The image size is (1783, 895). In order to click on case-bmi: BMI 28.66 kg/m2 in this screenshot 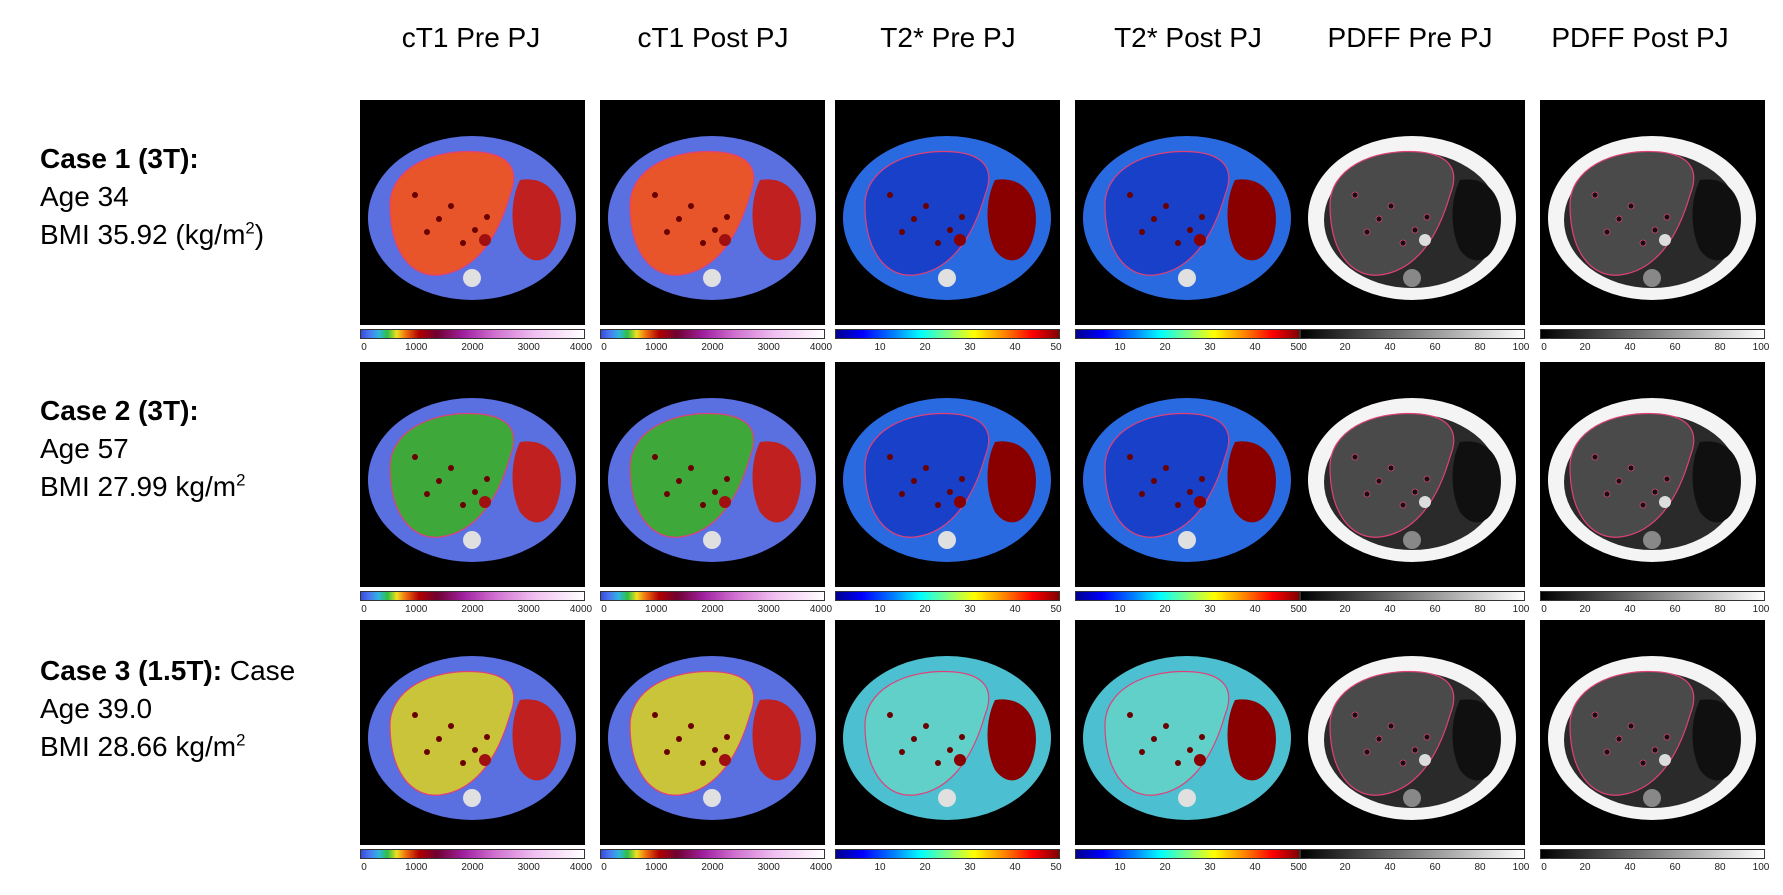, I will do `click(167, 747)`.